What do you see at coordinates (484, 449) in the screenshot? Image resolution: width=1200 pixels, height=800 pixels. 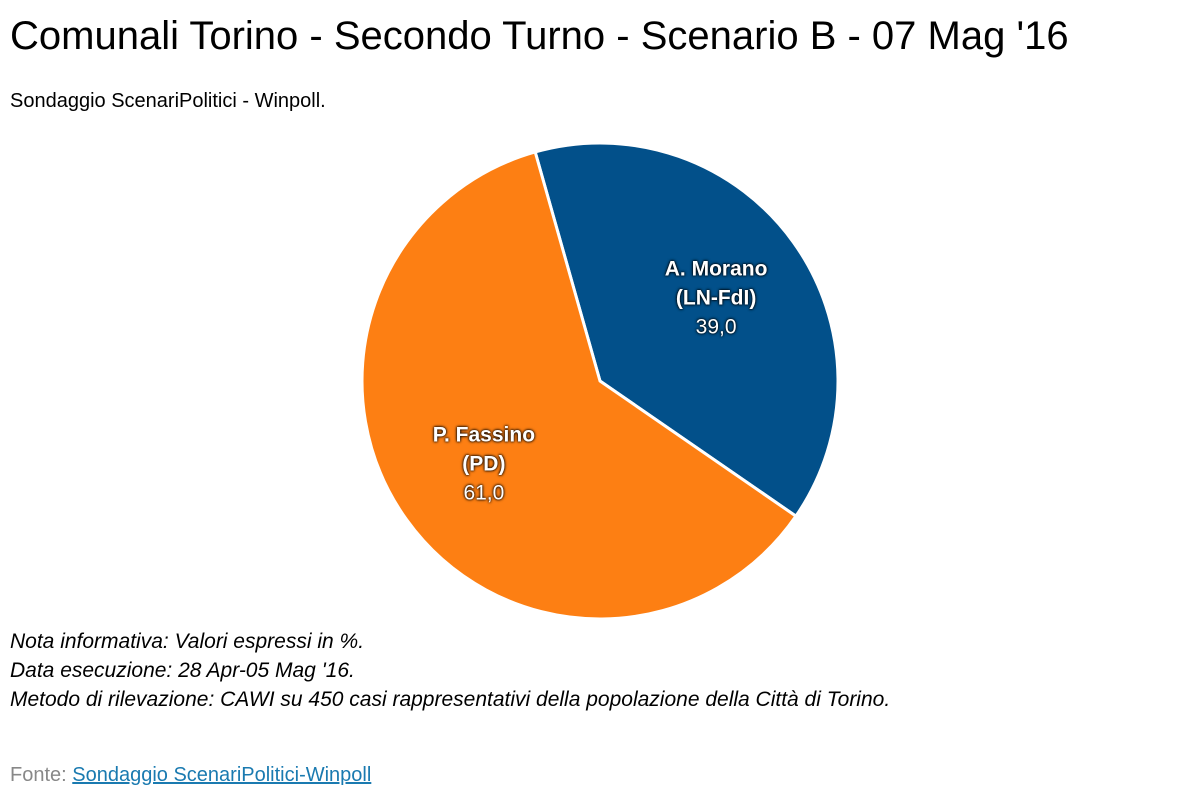 I see `category-label: P. Fassino (PD)` at bounding box center [484, 449].